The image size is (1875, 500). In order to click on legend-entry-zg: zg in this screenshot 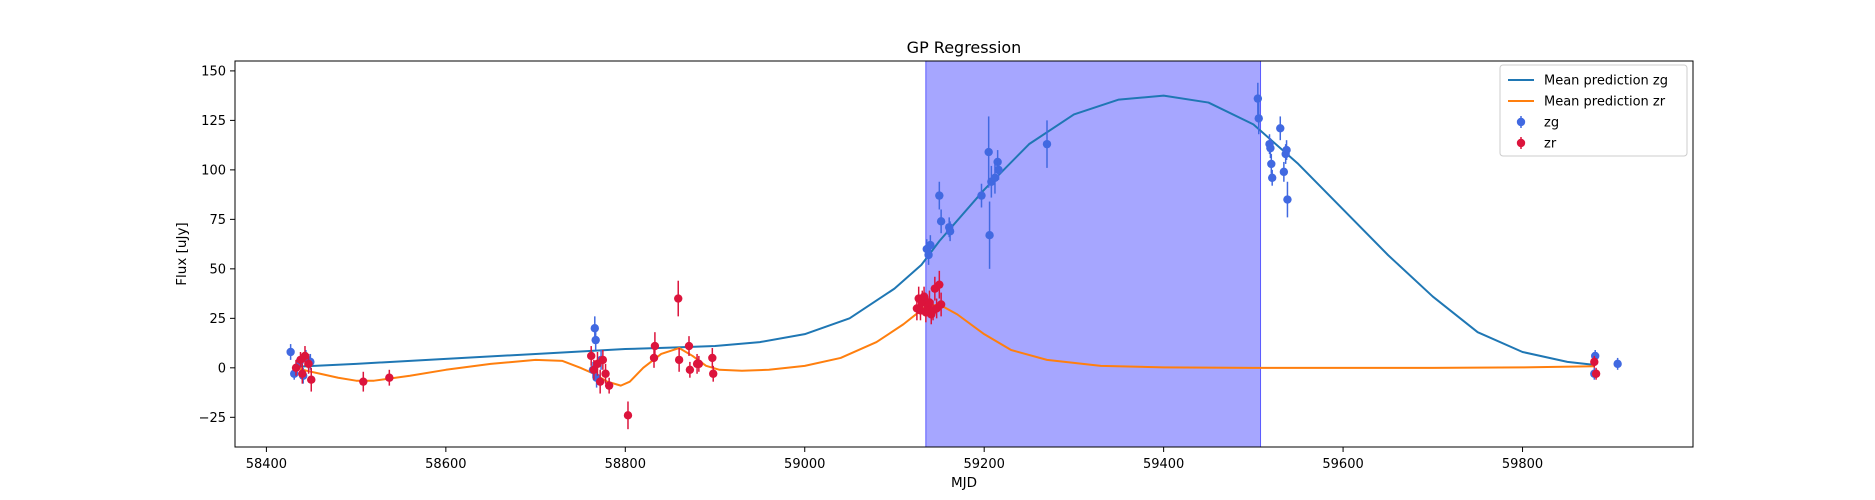, I will do `click(1537, 123)`.